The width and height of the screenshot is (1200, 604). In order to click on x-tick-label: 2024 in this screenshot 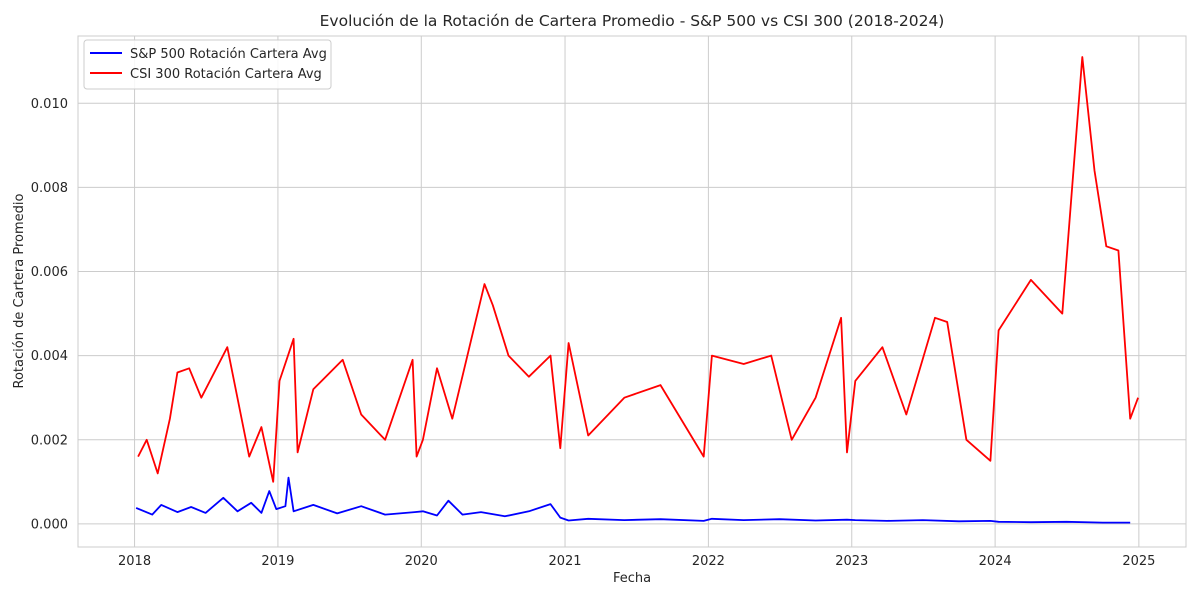, I will do `click(995, 561)`.